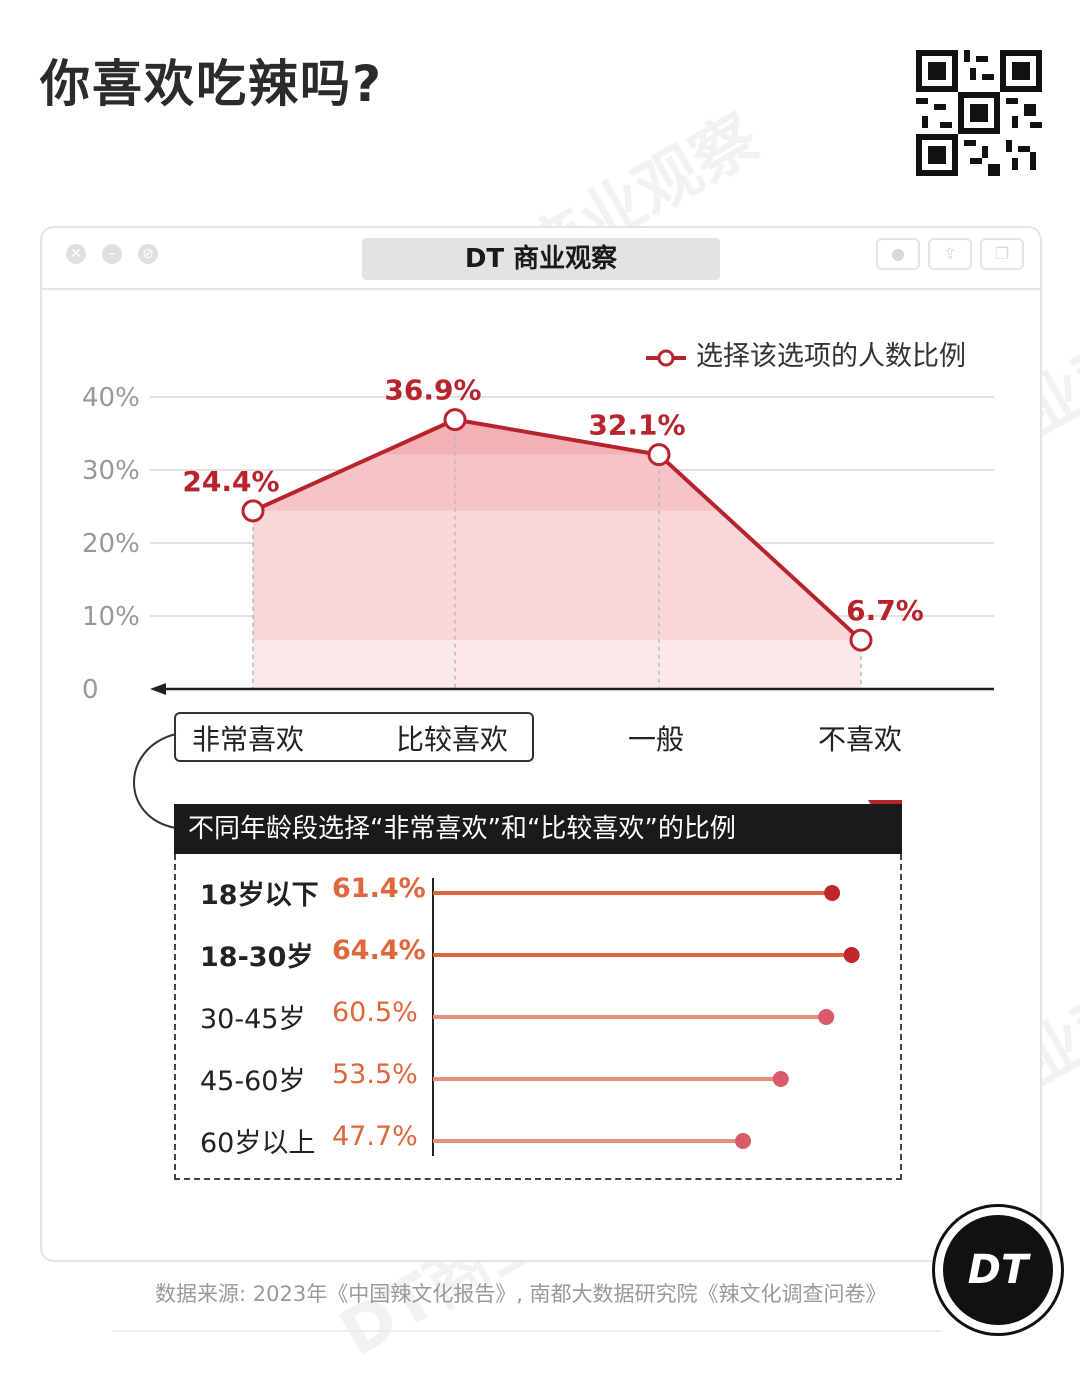  What do you see at coordinates (158, 689) in the screenshot?
I see `x-axis-arrow-icon` at bounding box center [158, 689].